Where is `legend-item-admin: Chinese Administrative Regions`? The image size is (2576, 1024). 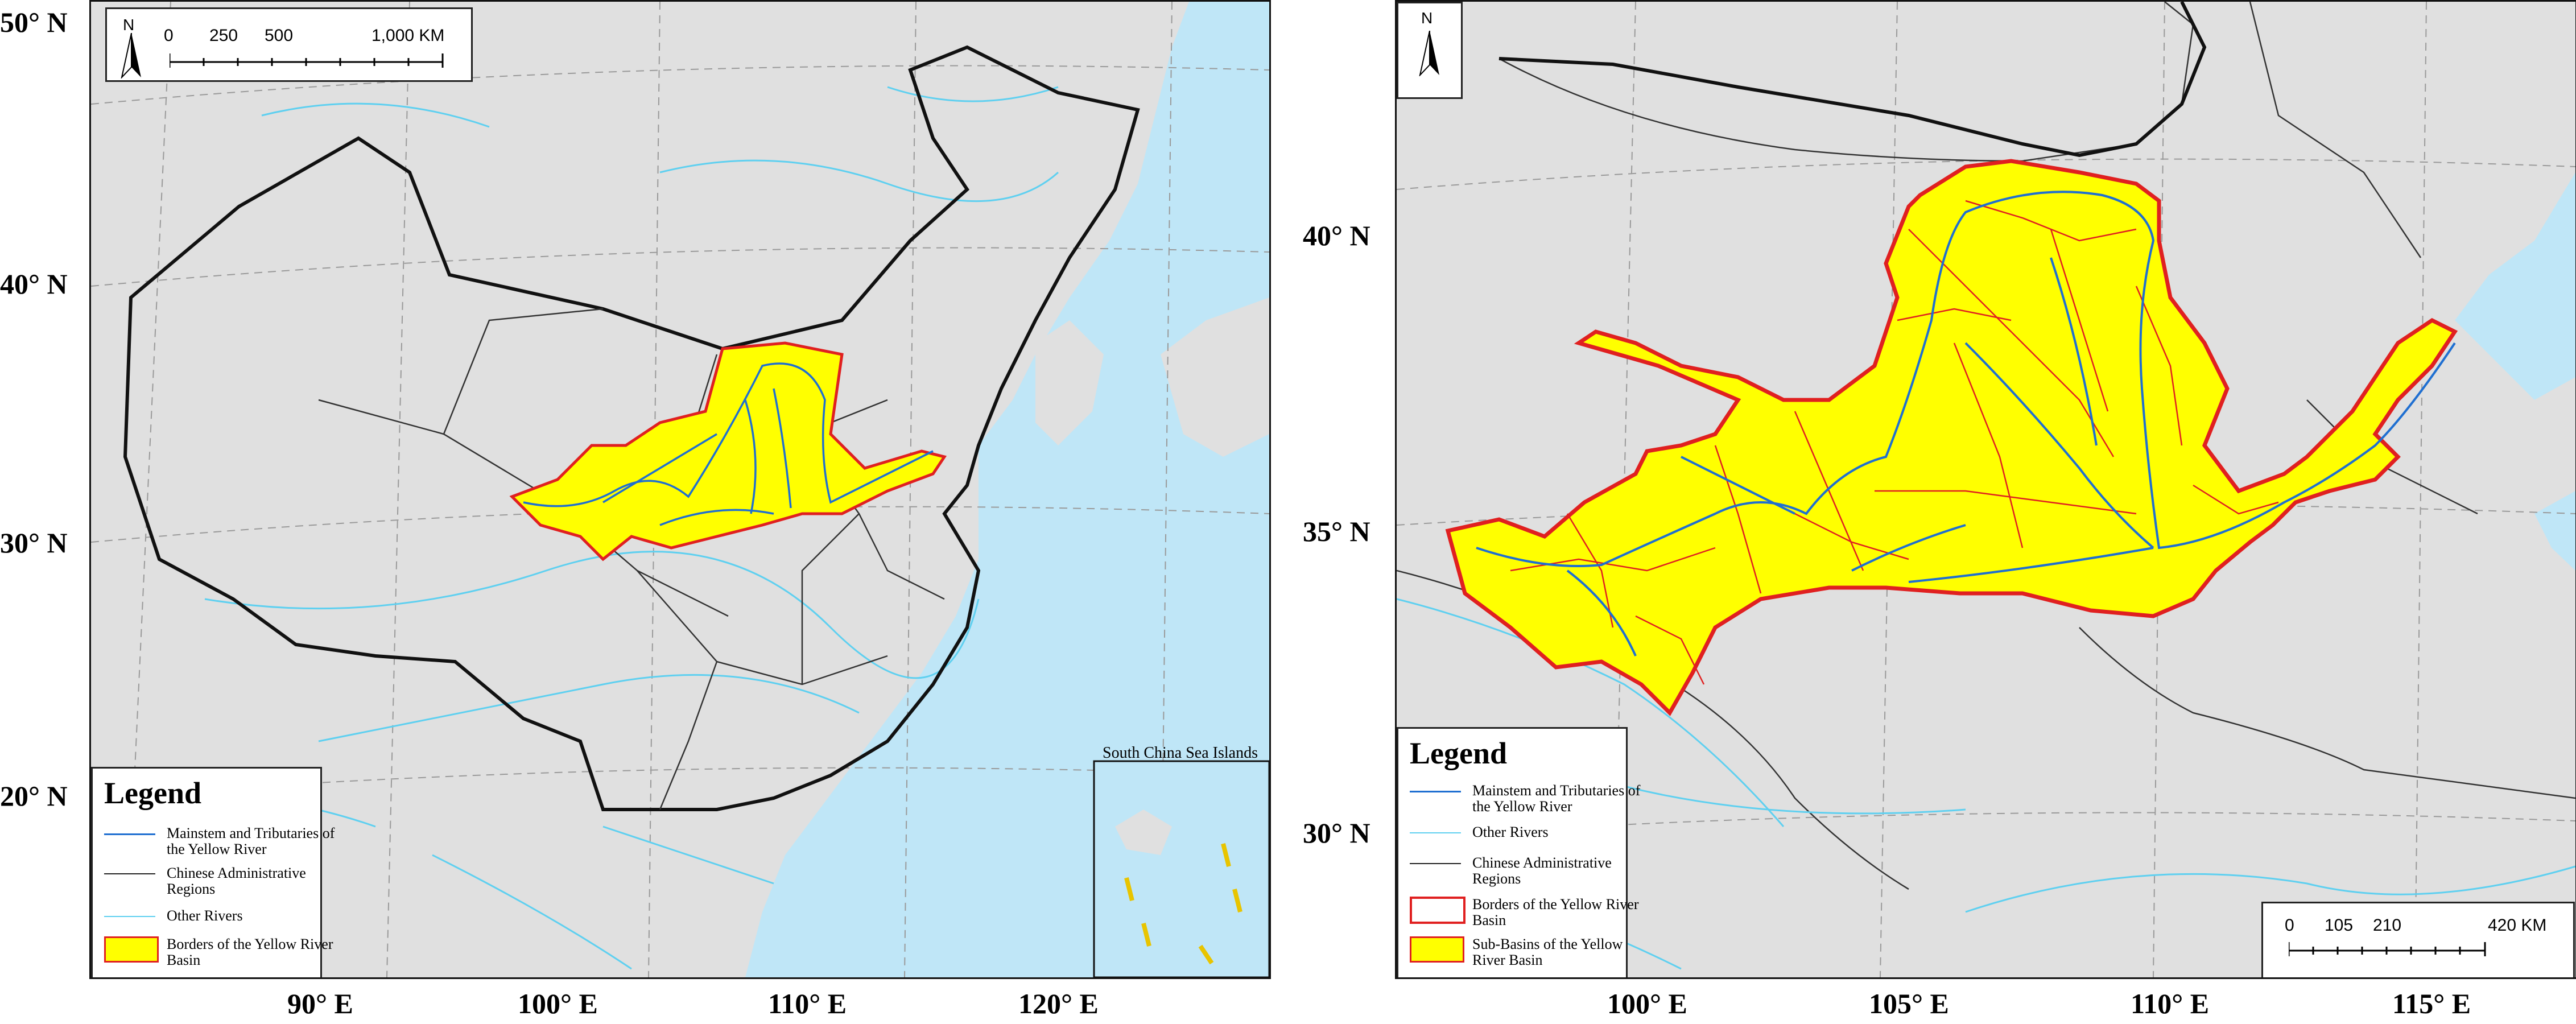
legend-item-admin: Chinese Administrative Regions is located at coordinates (212, 882).